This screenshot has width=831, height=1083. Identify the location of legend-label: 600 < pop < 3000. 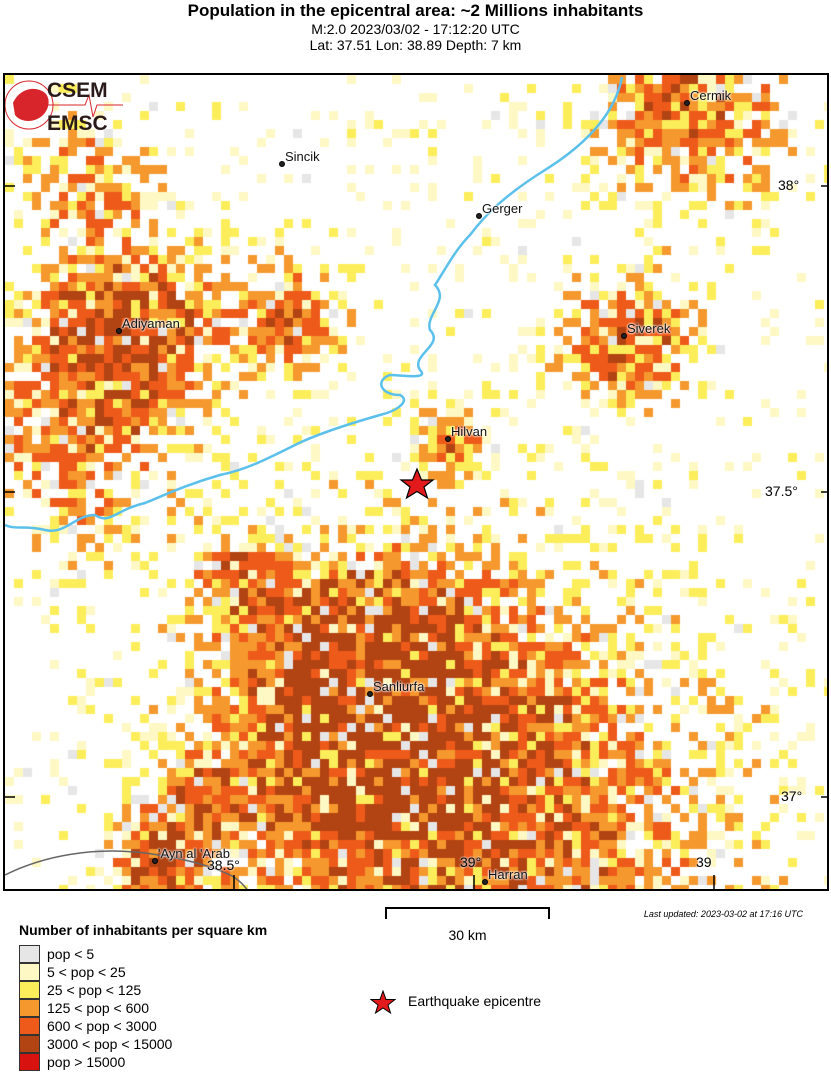
(102, 1026).